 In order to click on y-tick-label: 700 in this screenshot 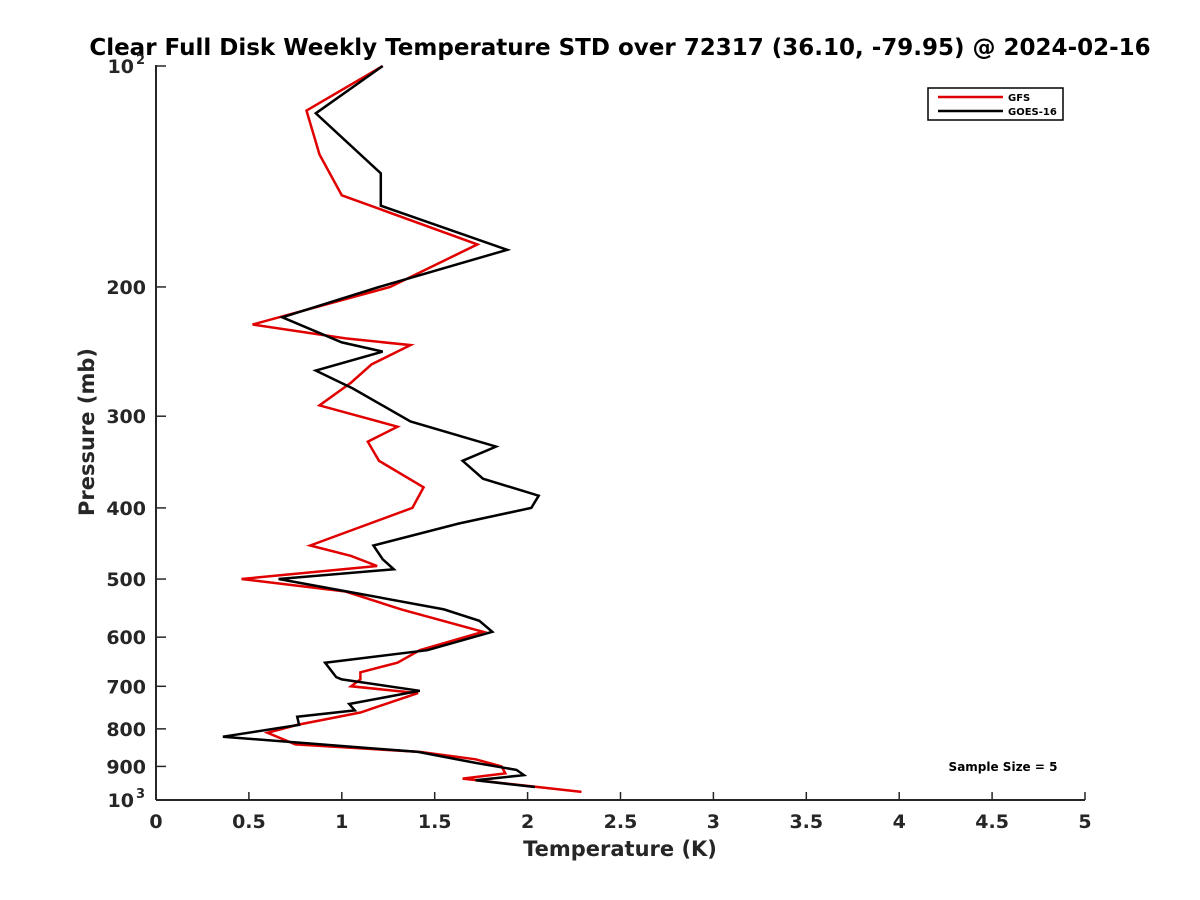, I will do `click(126, 687)`.